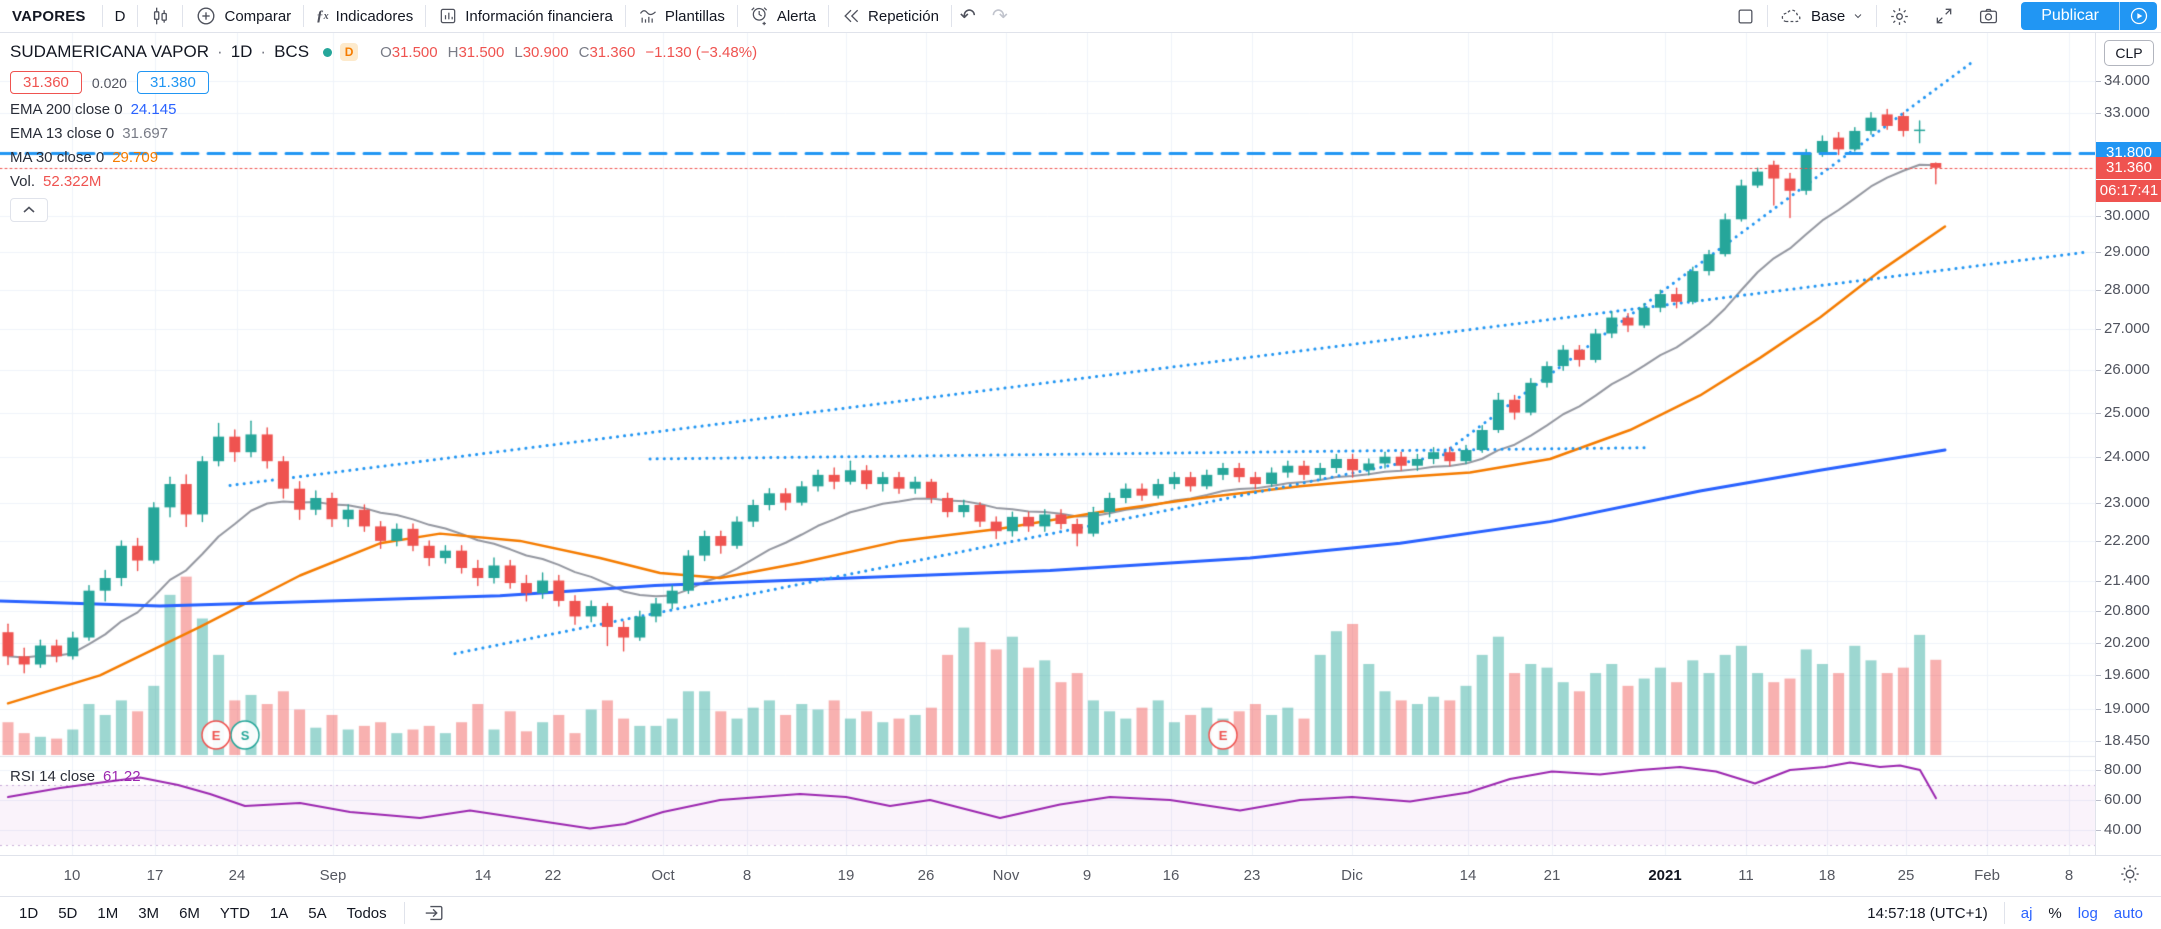 The image size is (2161, 929). I want to click on buy-price-button: 31.380, so click(172, 82).